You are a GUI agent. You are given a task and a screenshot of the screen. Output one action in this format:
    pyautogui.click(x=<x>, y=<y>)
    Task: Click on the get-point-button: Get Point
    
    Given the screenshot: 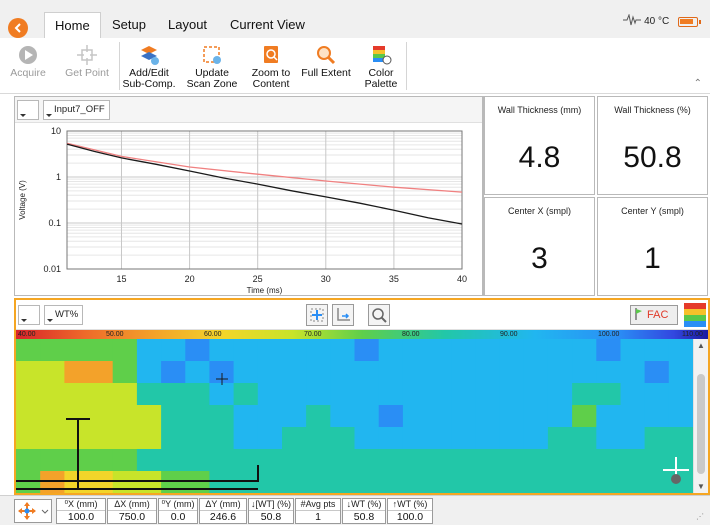 What is the action you would take?
    pyautogui.click(x=87, y=61)
    